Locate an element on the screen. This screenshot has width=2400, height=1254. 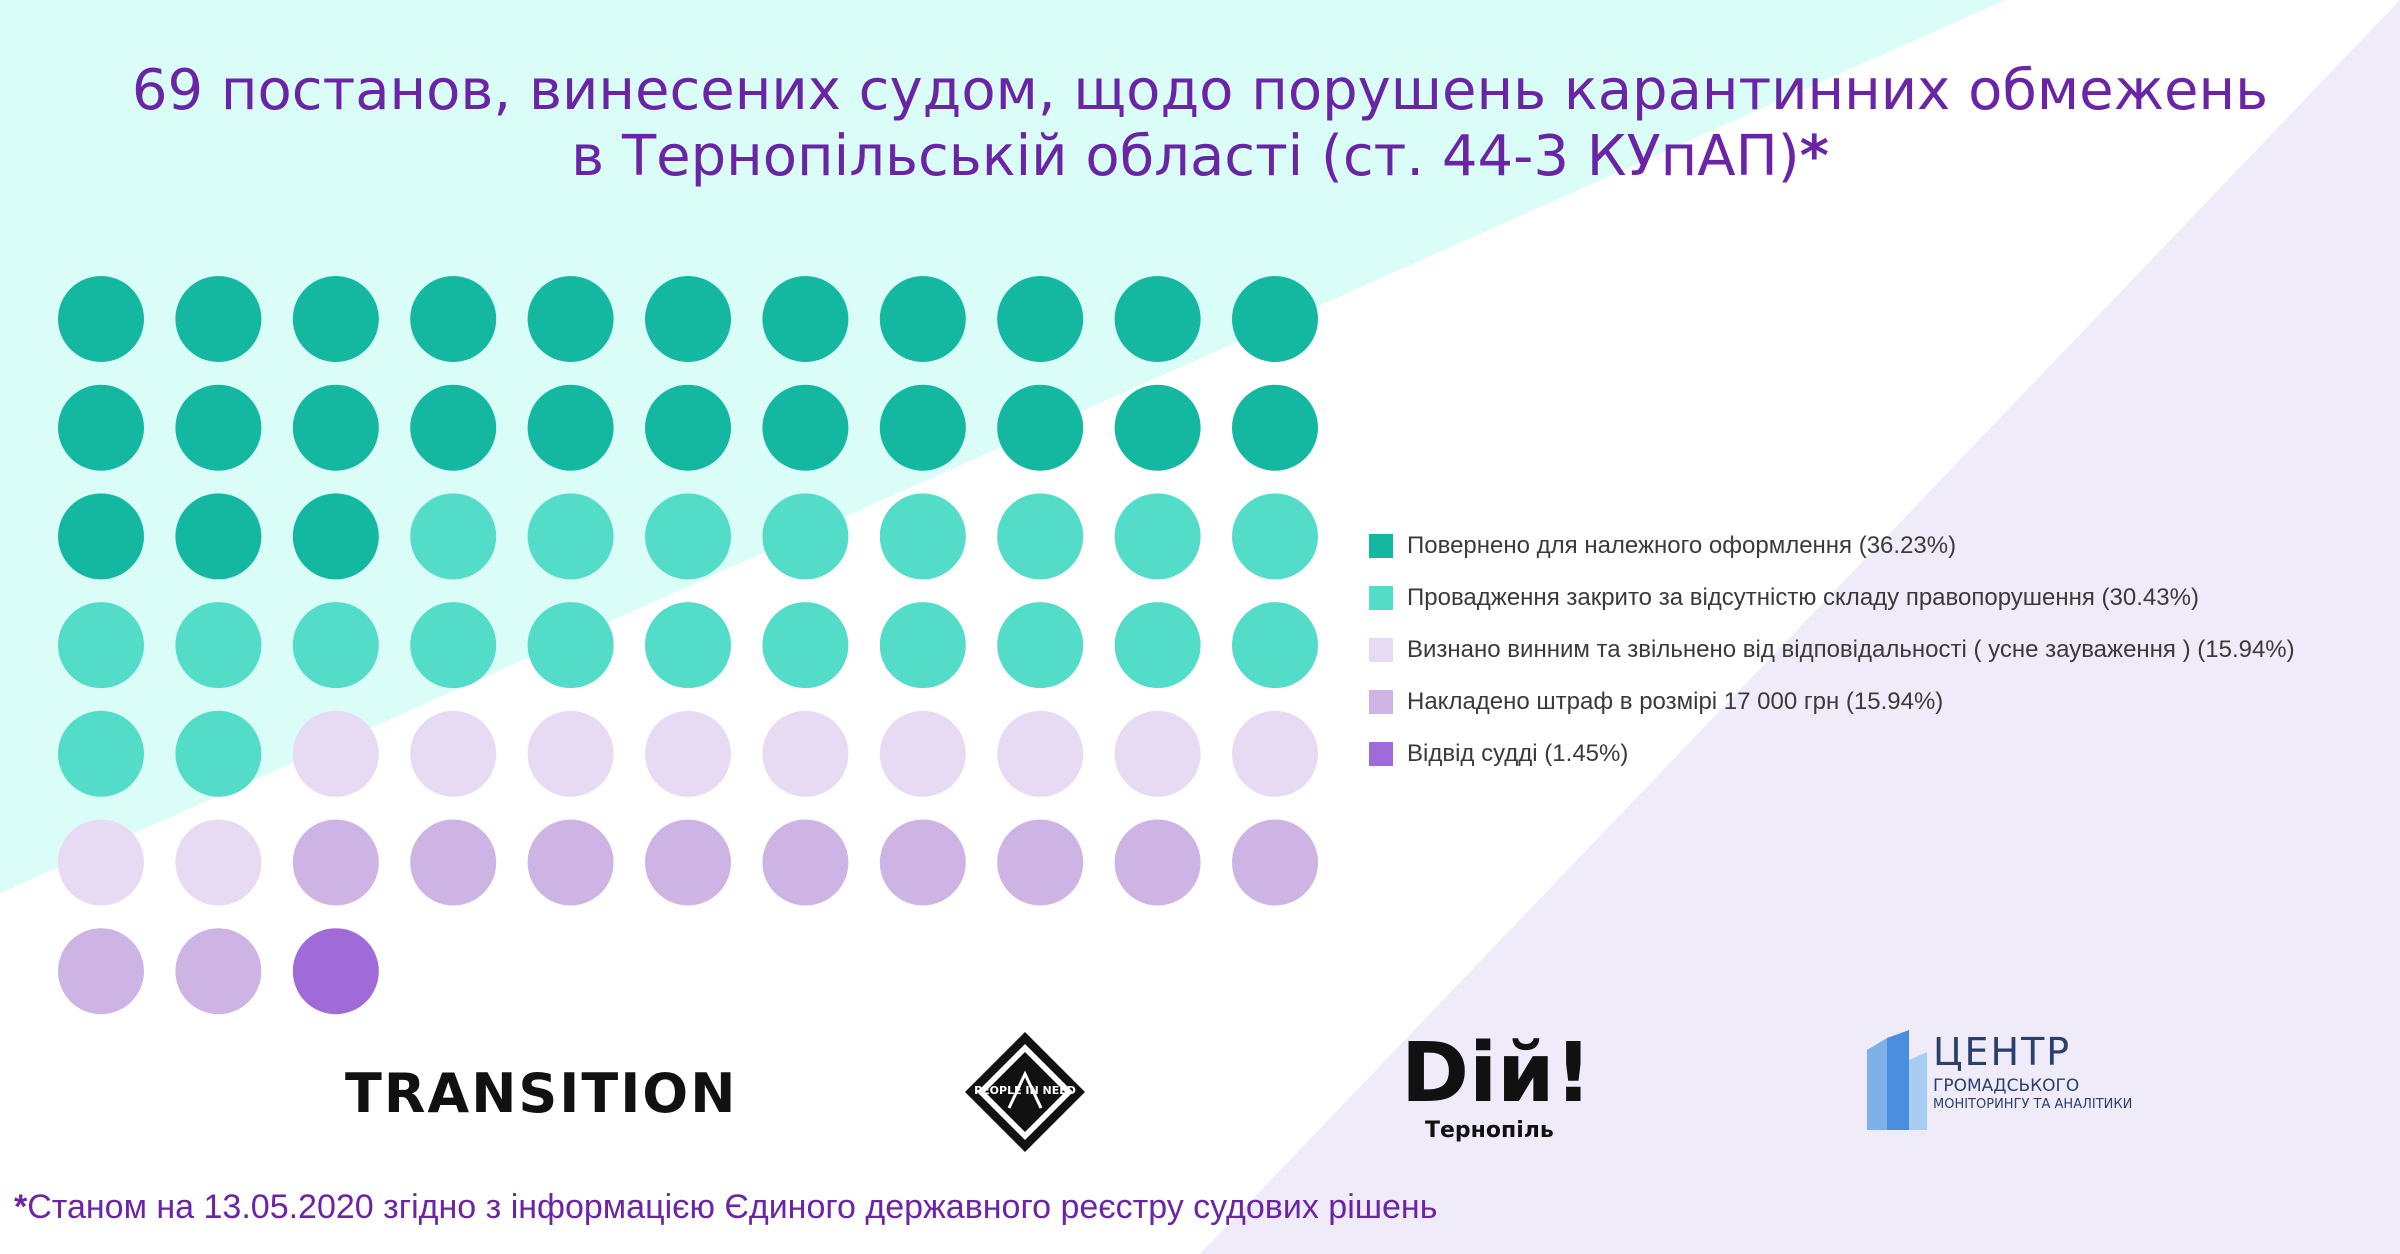
people-in-need-logo-text: PEOPLE IN NEED is located at coordinates (1025, 1090).